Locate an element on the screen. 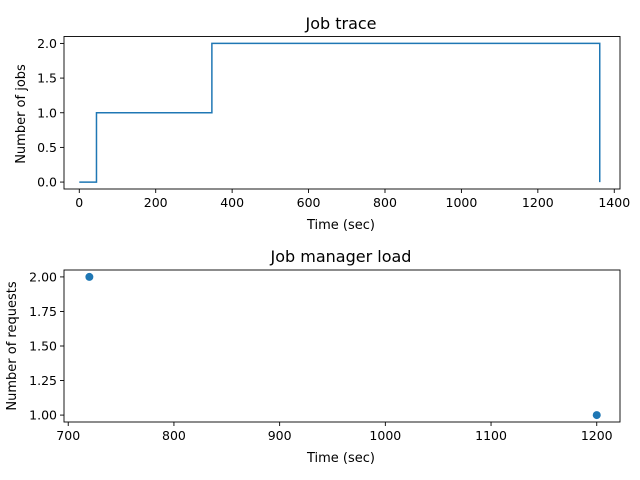 Image resolution: width=640 pixels, height=480 pixels. x-tick-label: 600 is located at coordinates (309, 202).